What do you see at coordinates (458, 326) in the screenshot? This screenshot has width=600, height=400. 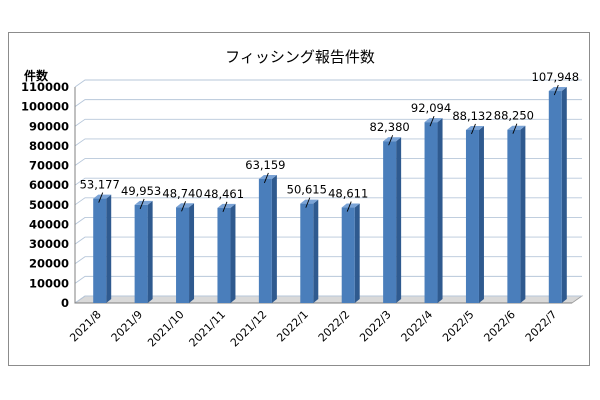 I see `x-tick-label: 2022/5` at bounding box center [458, 326].